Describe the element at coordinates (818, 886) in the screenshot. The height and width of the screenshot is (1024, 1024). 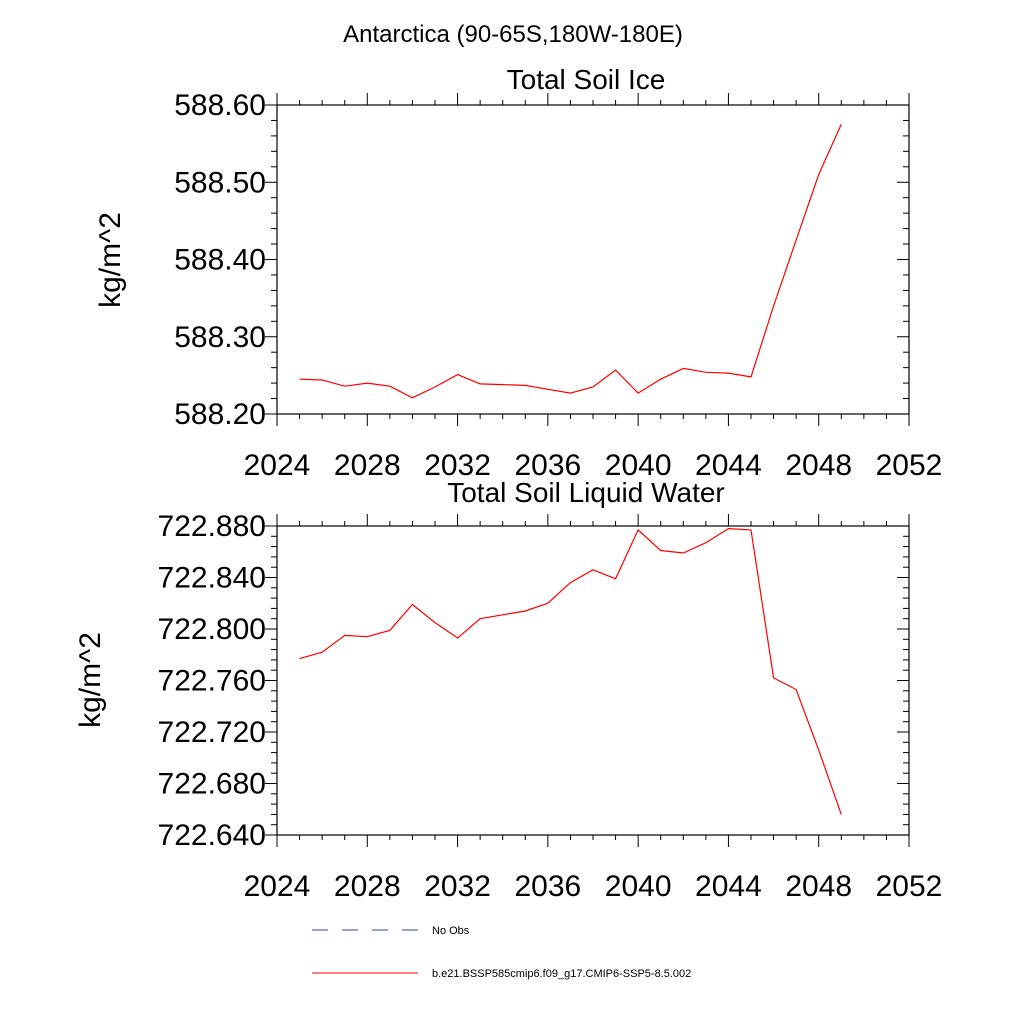
I see `soil-liquid-xtick-label: 2048` at that location.